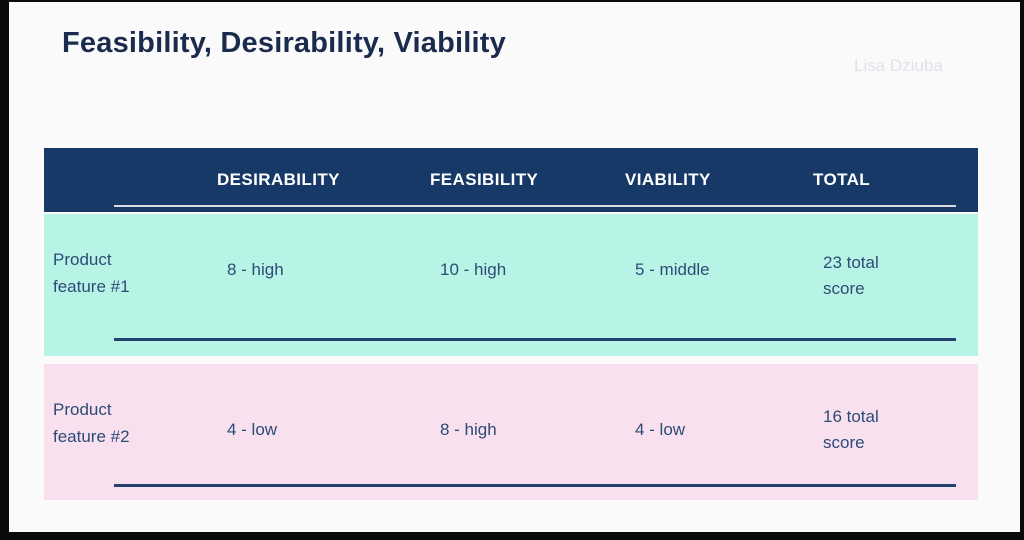  I want to click on row2-underline, so click(535, 485).